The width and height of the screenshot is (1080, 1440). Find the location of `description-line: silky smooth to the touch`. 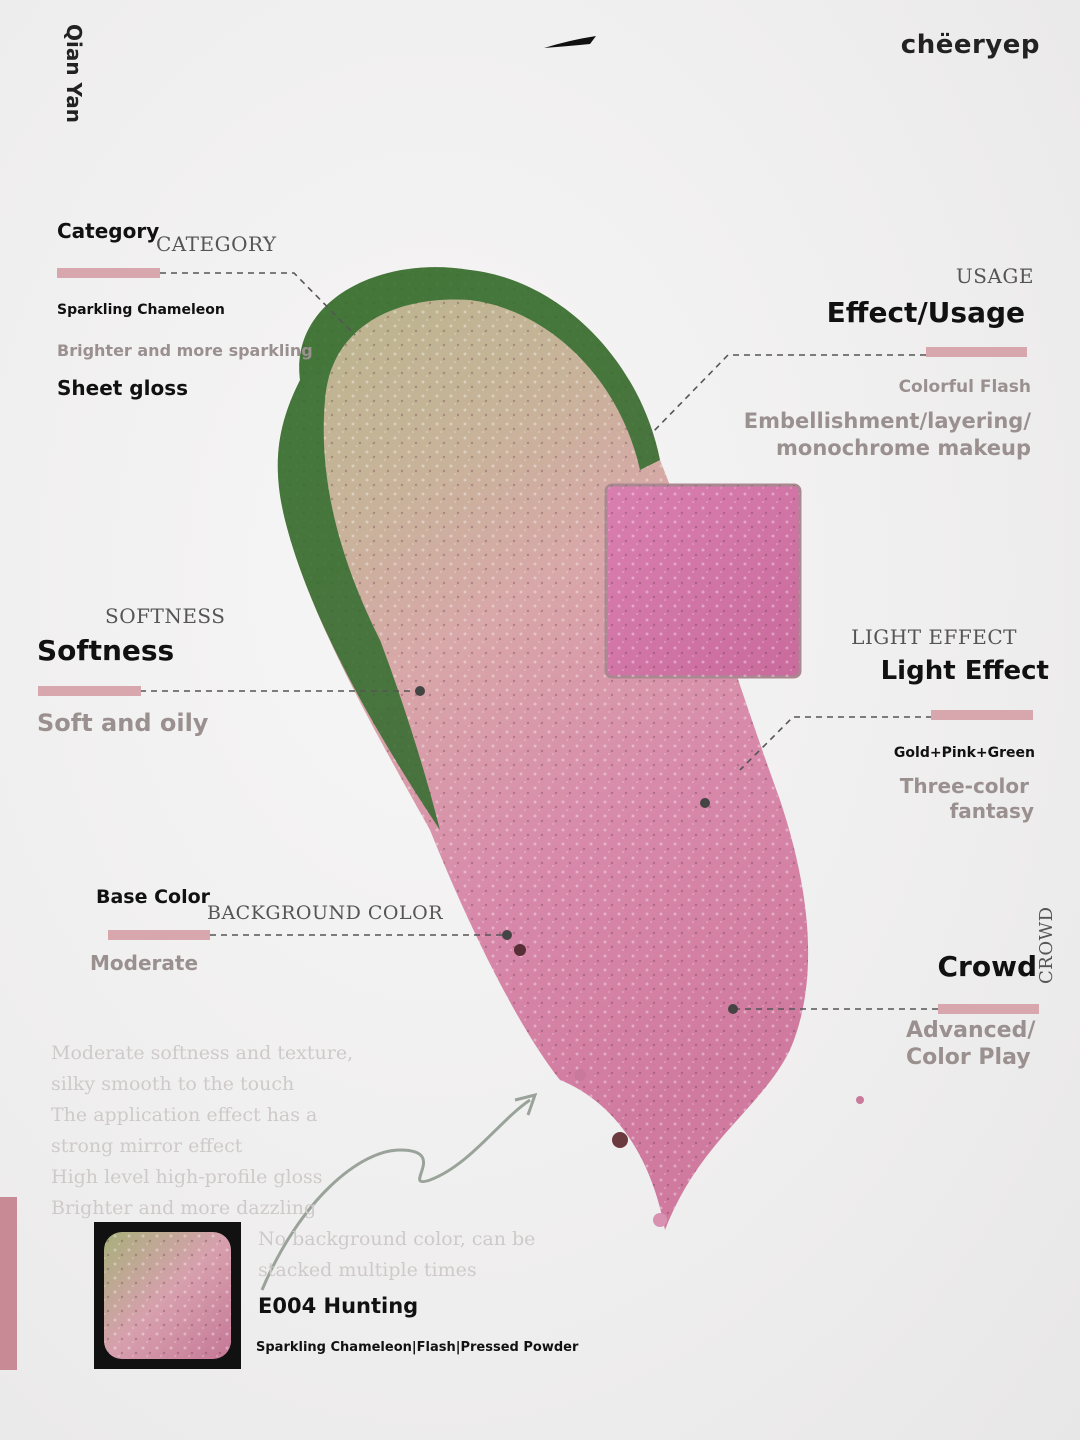

description-line: silky smooth to the touch is located at coordinates (173, 1084).